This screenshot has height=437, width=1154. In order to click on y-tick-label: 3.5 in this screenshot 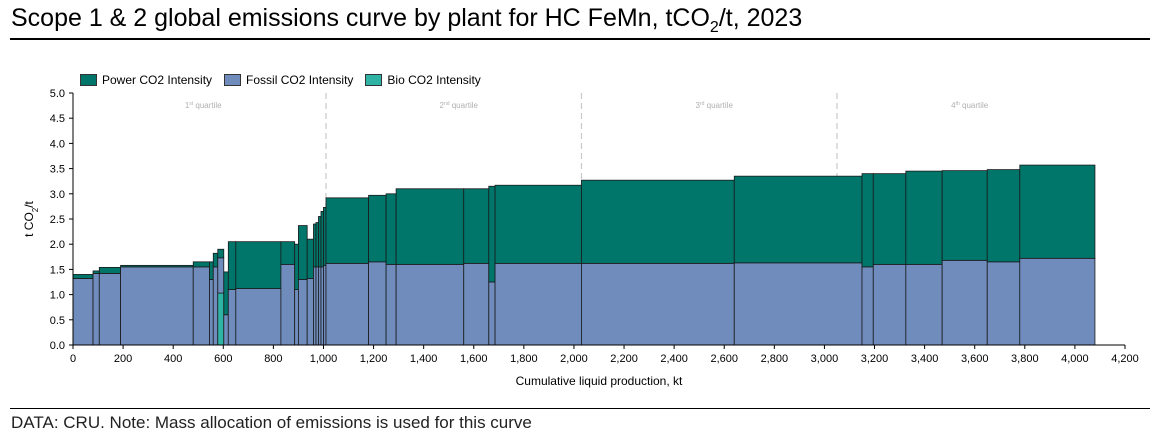, I will do `click(57, 170)`.